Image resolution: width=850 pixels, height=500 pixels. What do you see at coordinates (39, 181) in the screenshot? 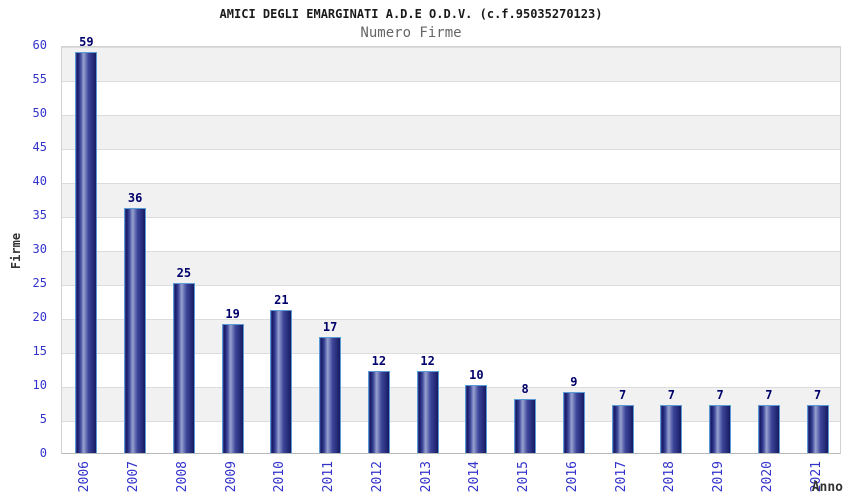
I see `y-tick-label: 40` at bounding box center [39, 181].